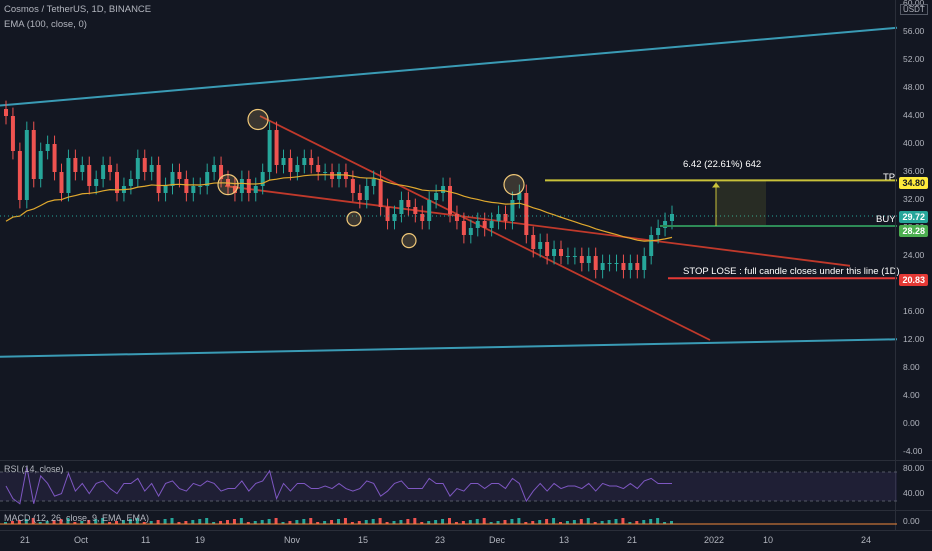 This screenshot has height=551, width=932. What do you see at coordinates (914, 143) in the screenshot?
I see `price-tick: 40.00` at bounding box center [914, 143].